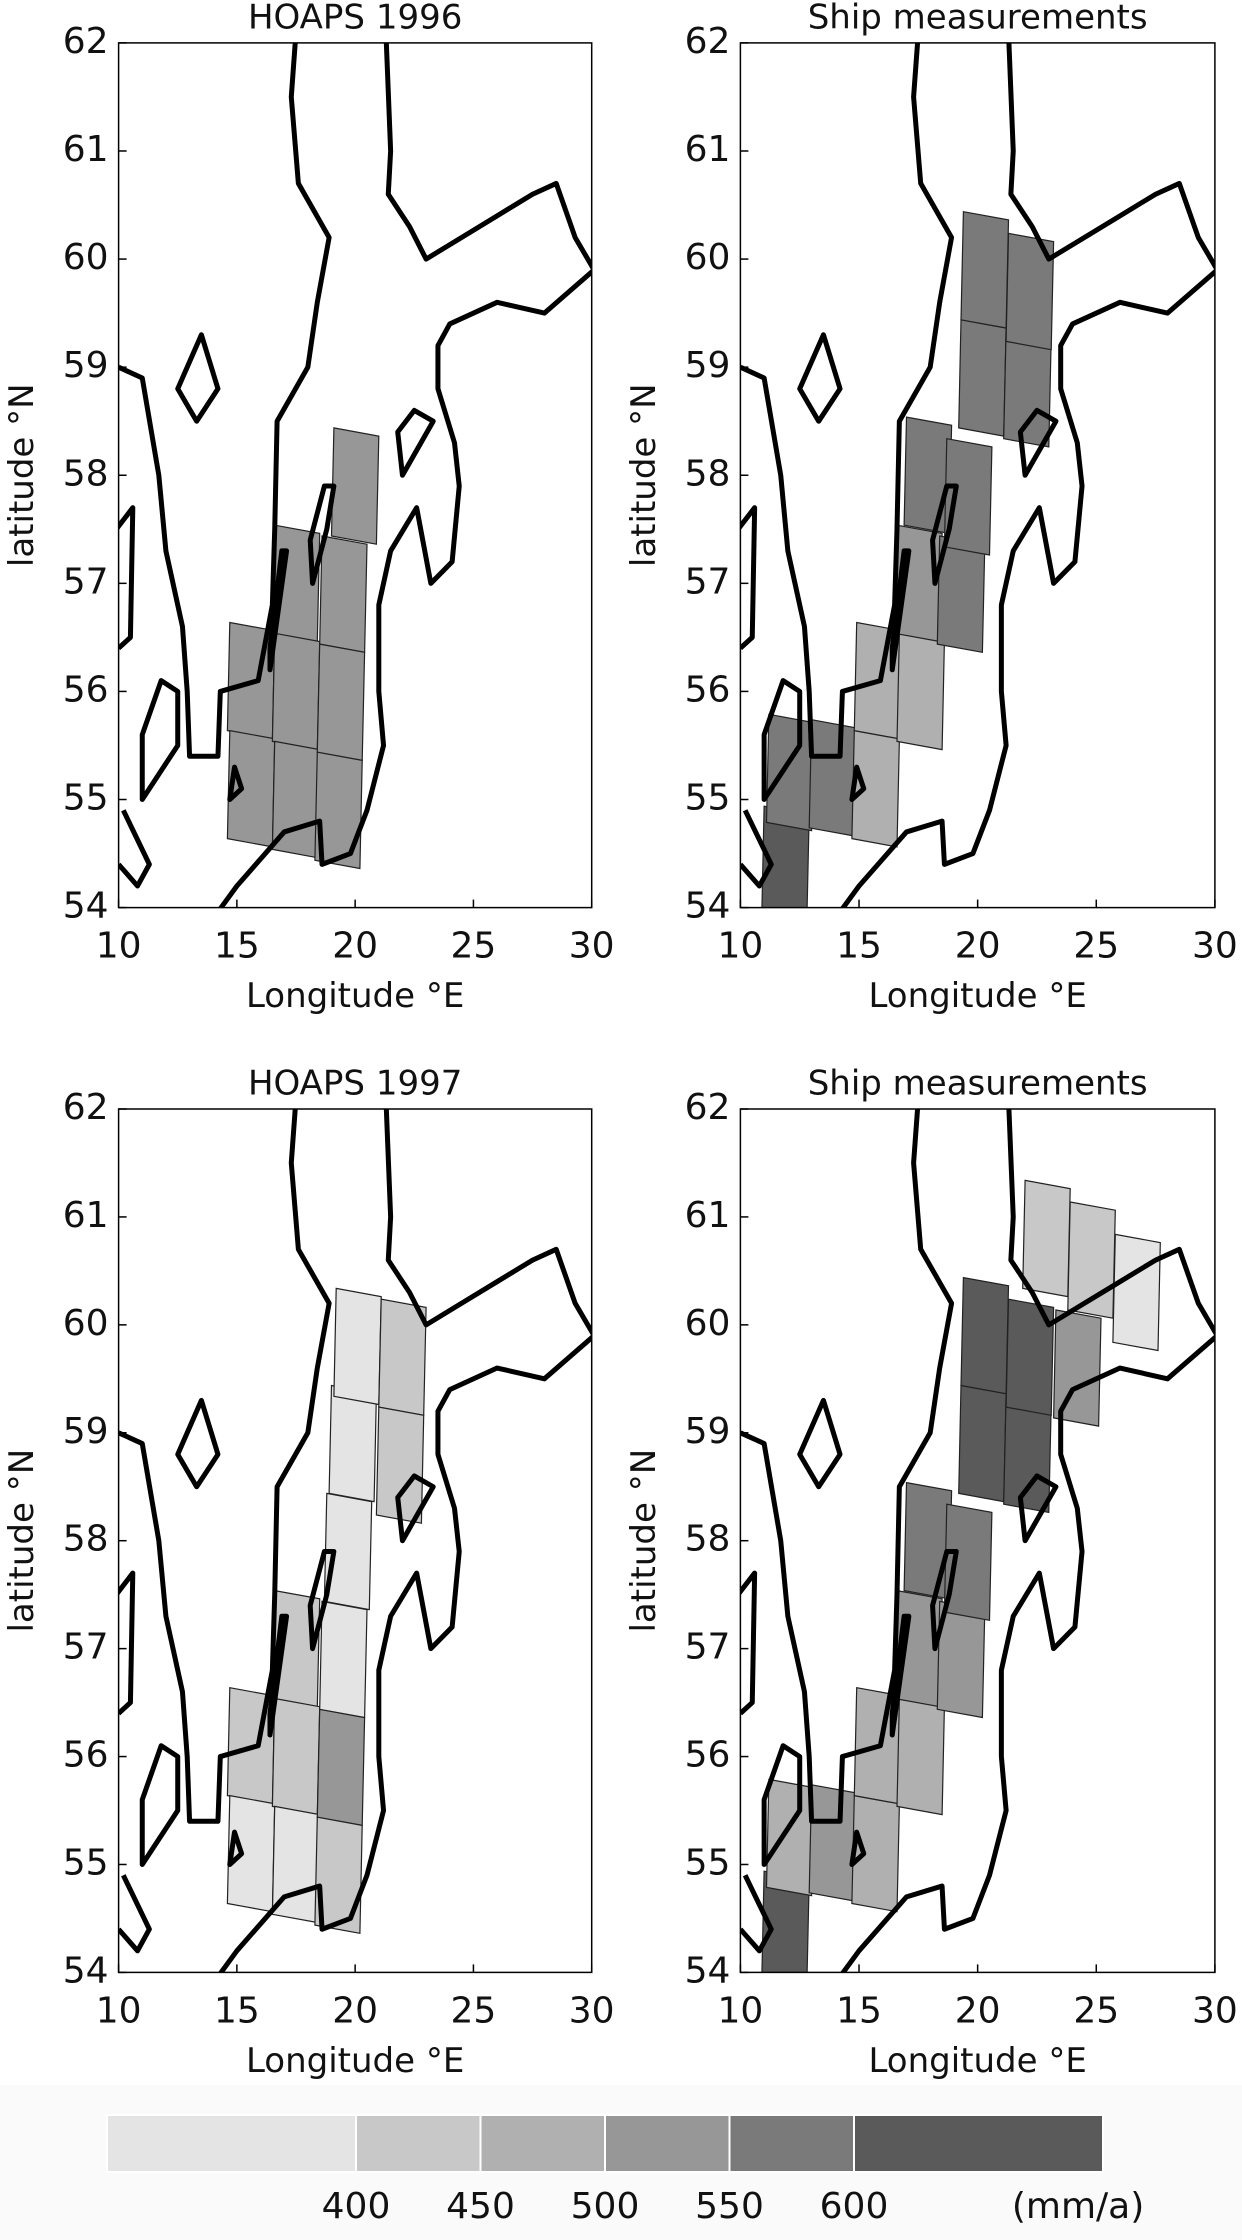  I want to click on panel-title: HOAPS 1997, so click(355, 1084).